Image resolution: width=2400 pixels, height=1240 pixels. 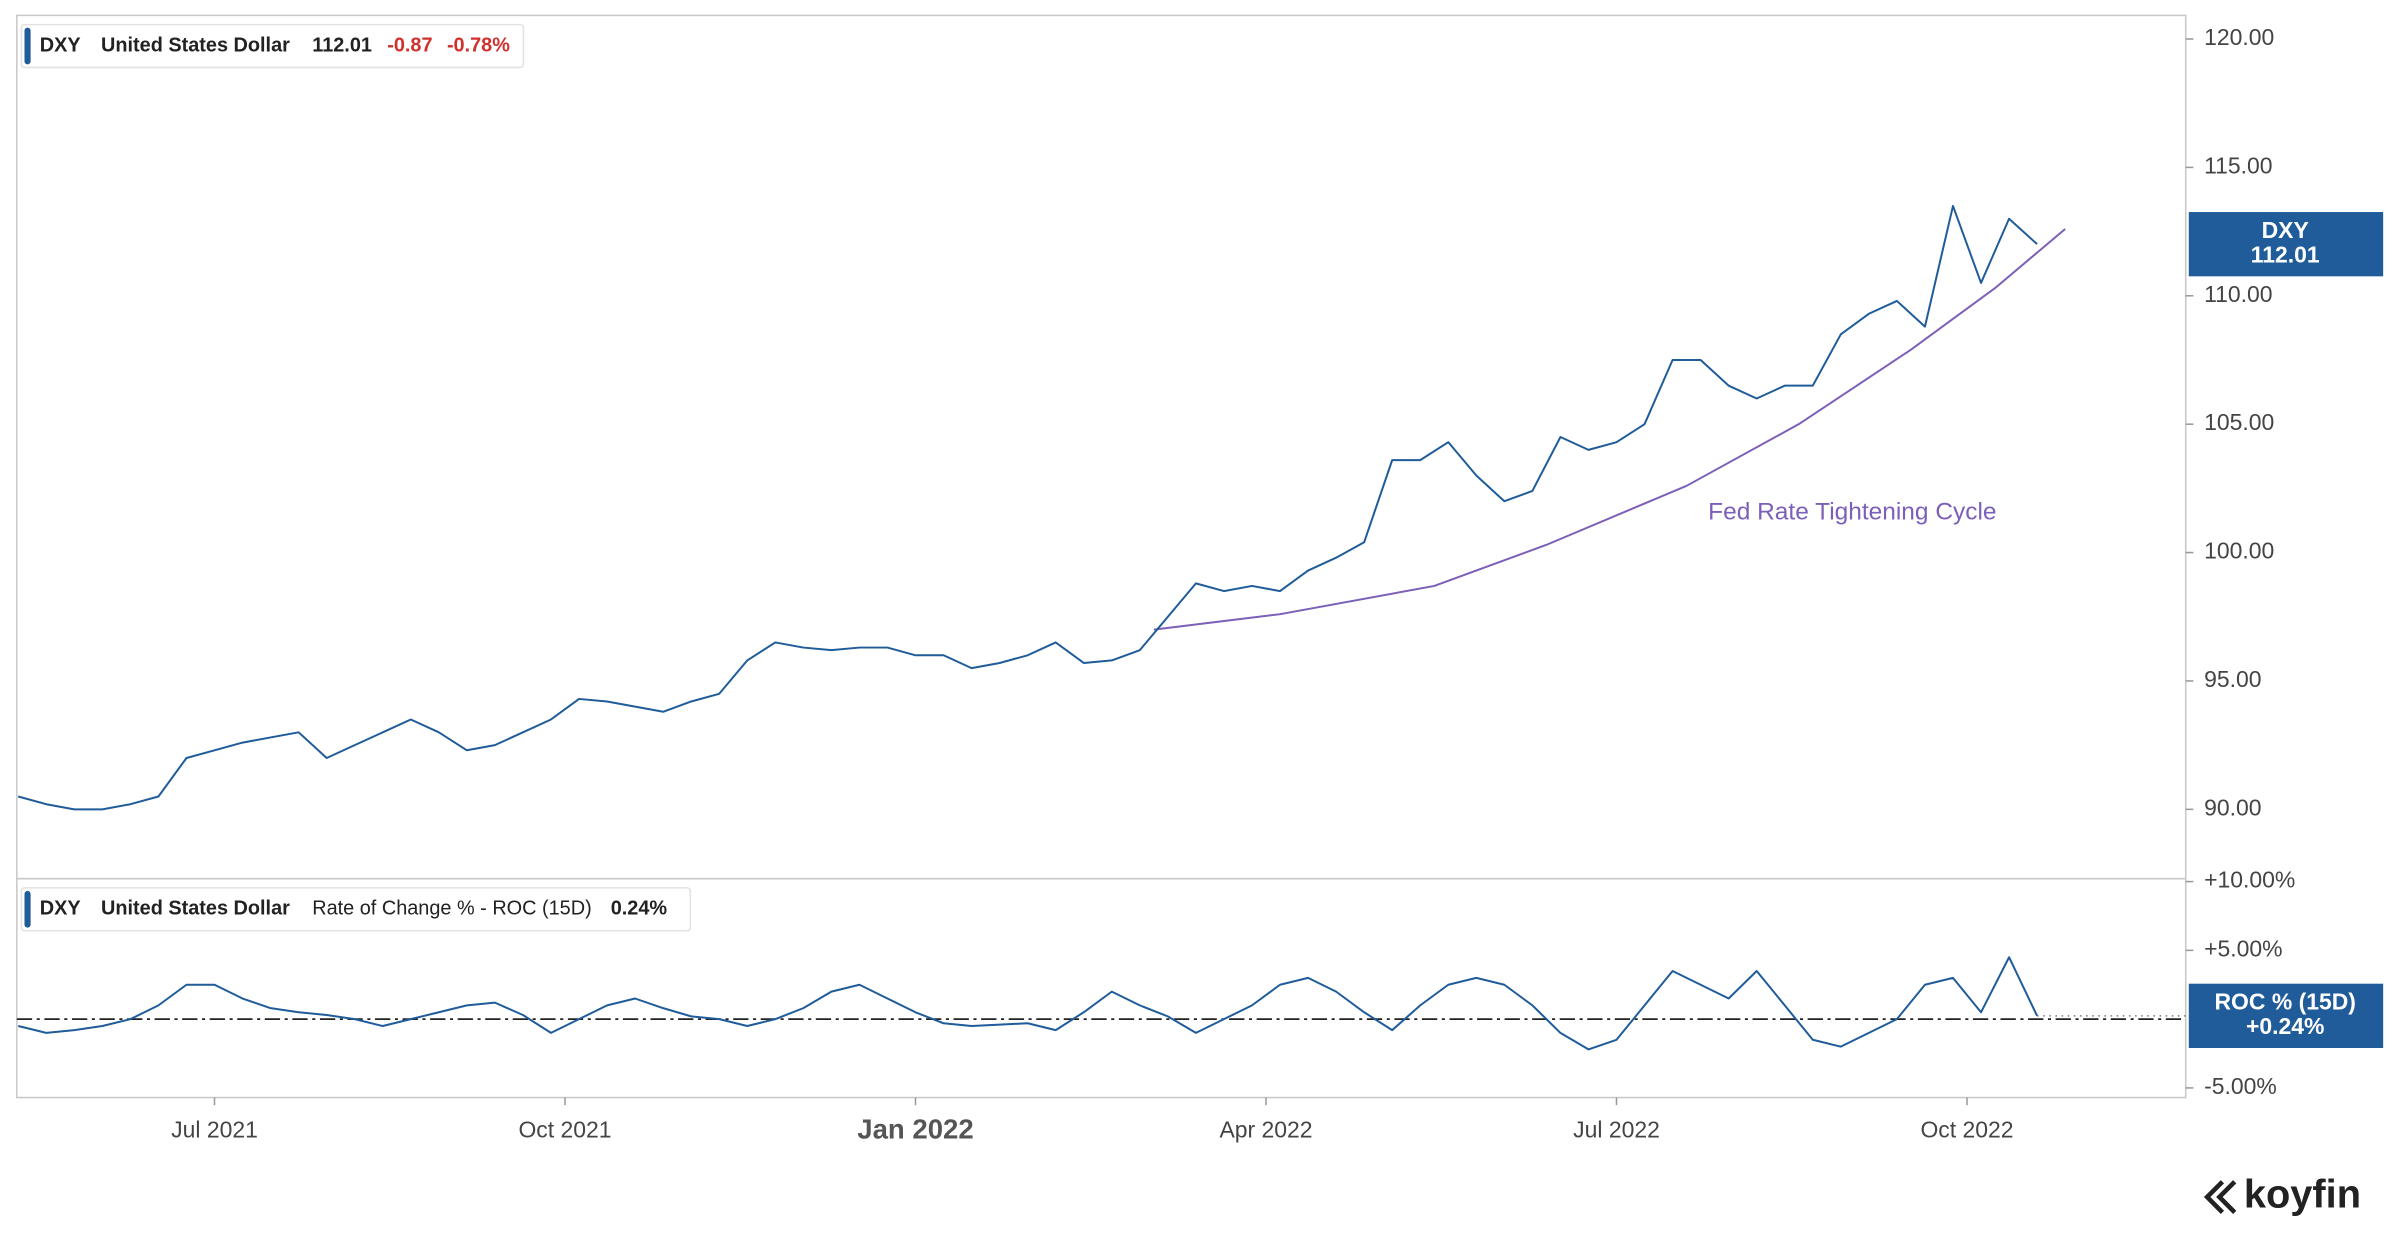 I want to click on legend-change-pct: -0.78%, so click(x=478, y=45).